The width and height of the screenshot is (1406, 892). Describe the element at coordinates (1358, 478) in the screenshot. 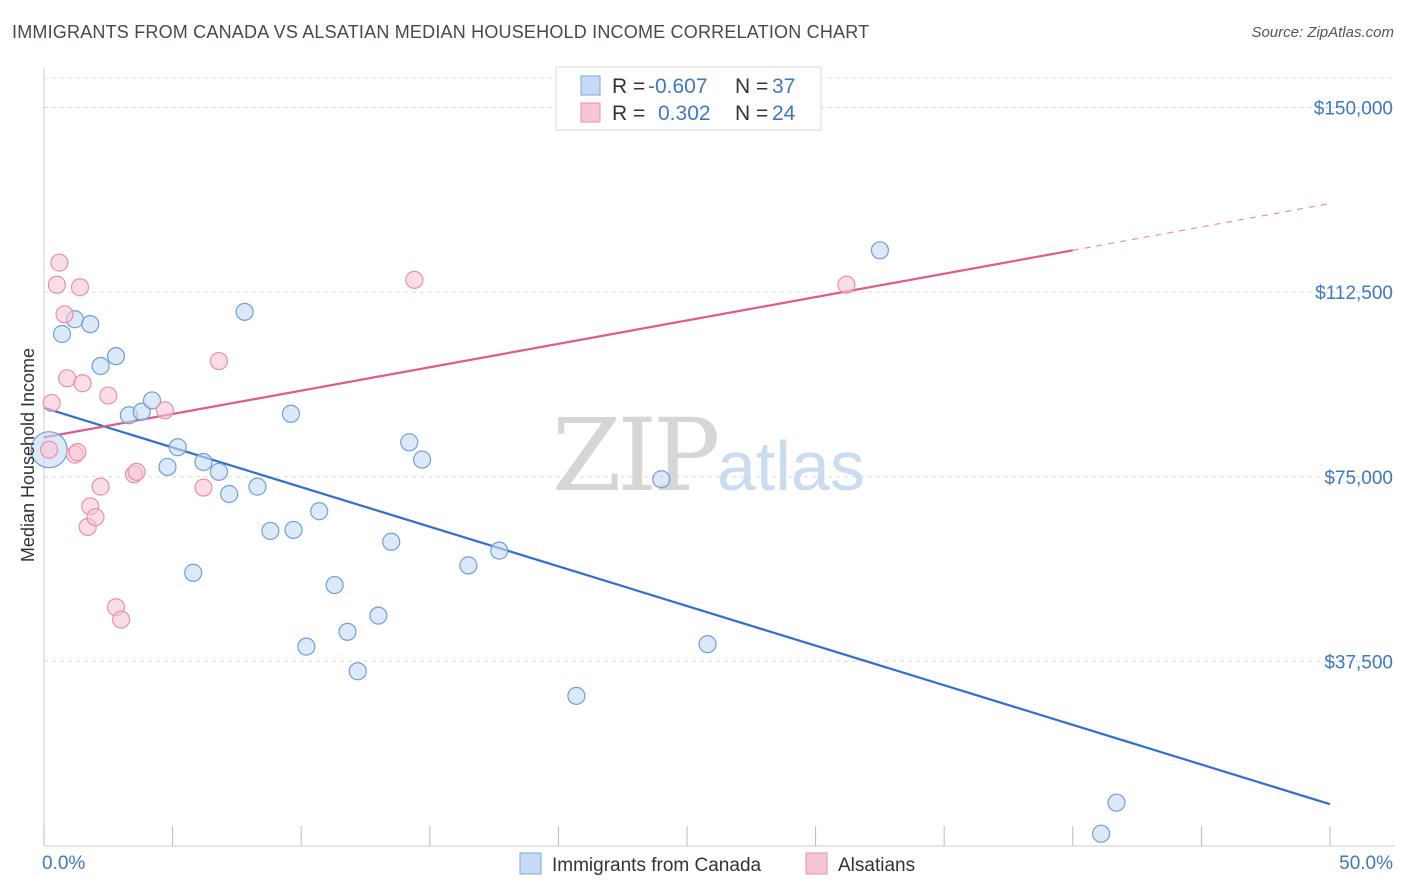

I see `y-tick-label: $75,000` at that location.